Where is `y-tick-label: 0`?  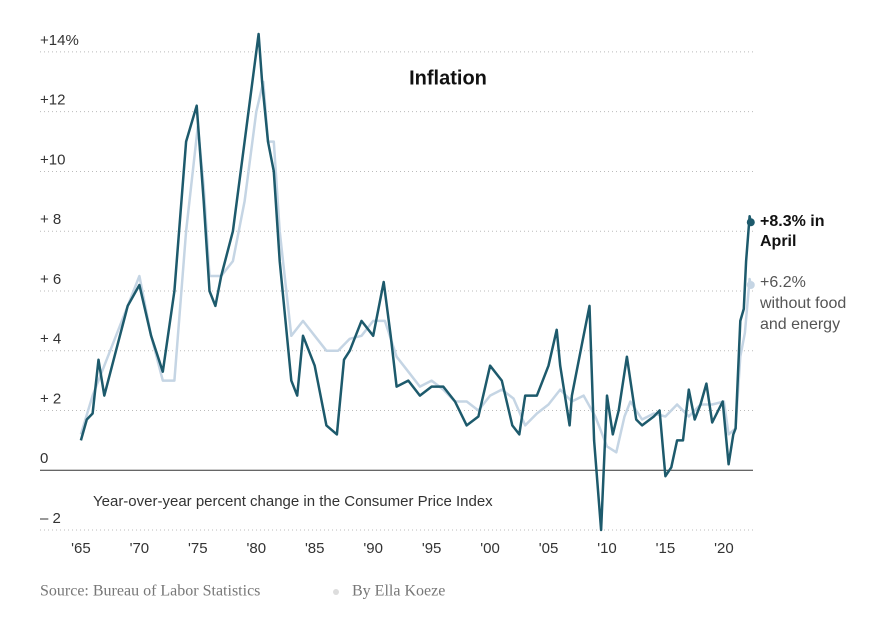
y-tick-label: 0 is located at coordinates (44, 458).